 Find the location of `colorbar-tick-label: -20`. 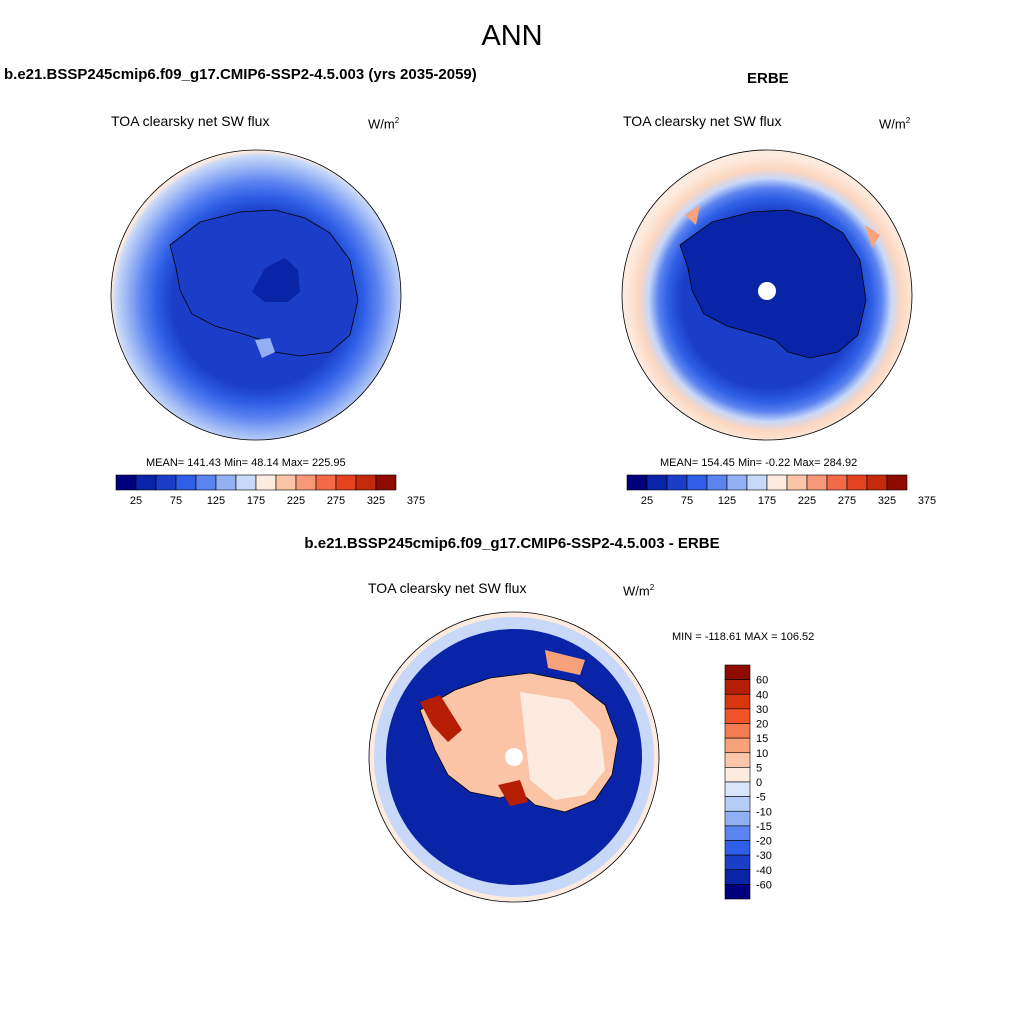

colorbar-tick-label: -20 is located at coordinates (764, 842).